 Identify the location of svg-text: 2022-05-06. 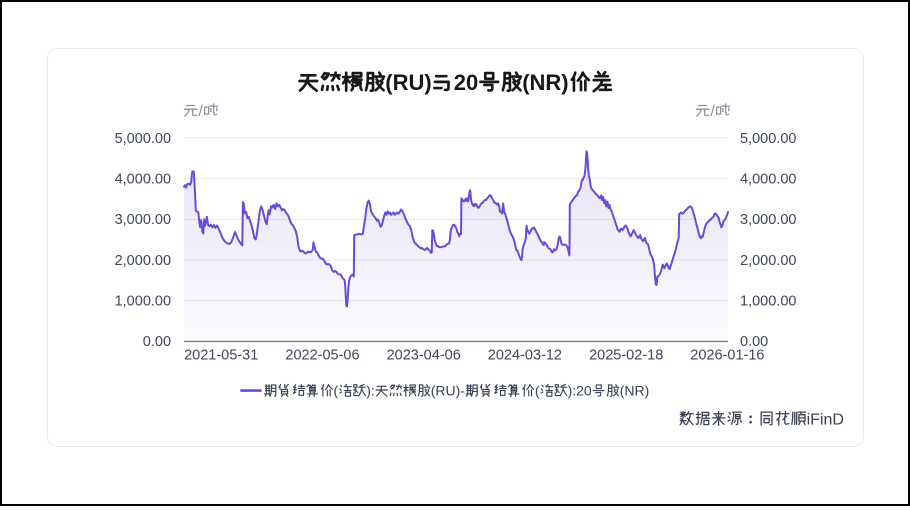
(322, 356).